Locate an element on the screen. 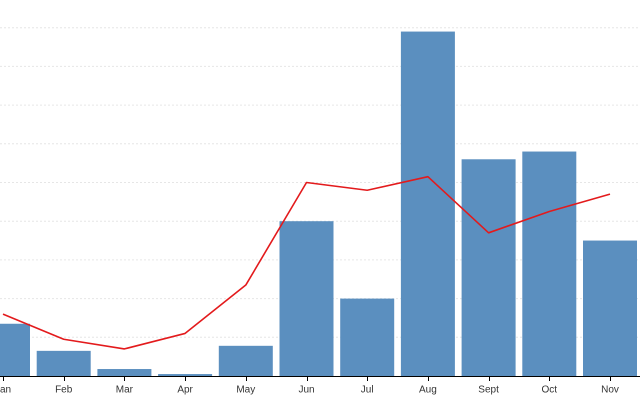 The width and height of the screenshot is (640, 400). x-tick-label: Sept is located at coordinates (488, 390).